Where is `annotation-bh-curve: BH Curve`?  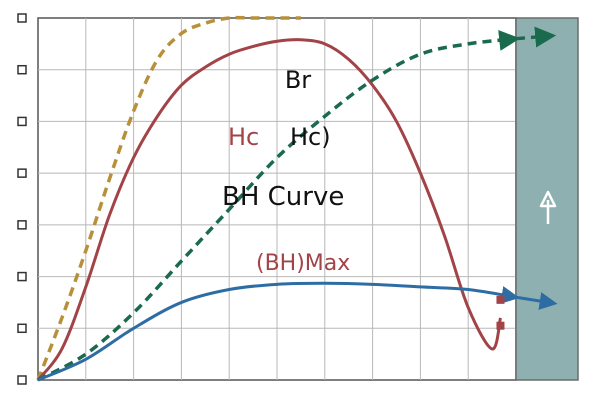
annotation-bh-curve: BH Curve is located at coordinates (283, 197).